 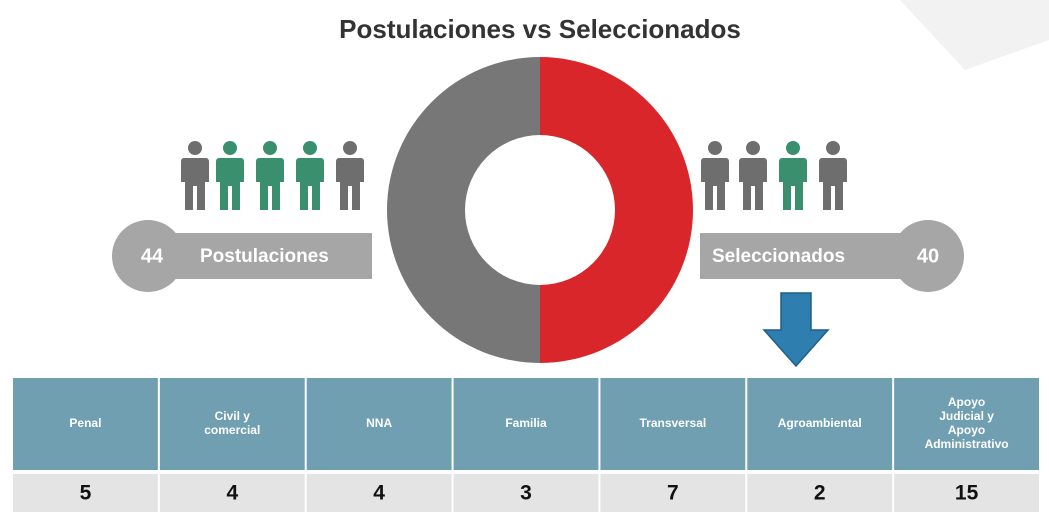 What do you see at coordinates (463, 210) in the screenshot?
I see `donut-left` at bounding box center [463, 210].